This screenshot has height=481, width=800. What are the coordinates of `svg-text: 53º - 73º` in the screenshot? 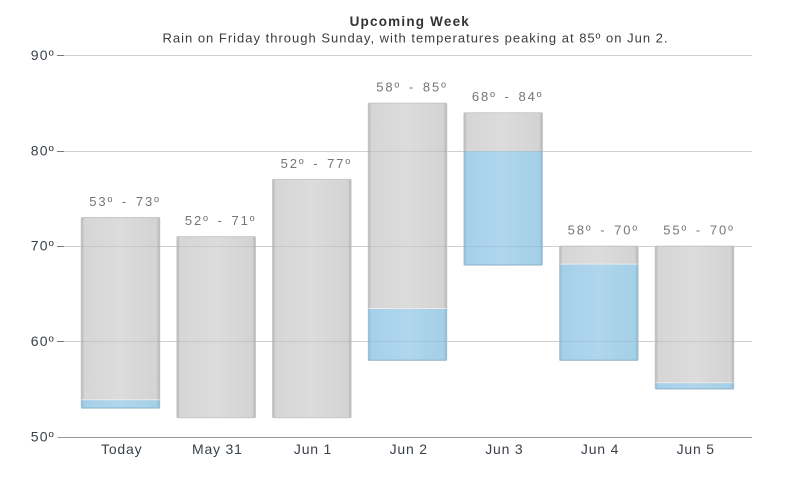 It's located at (124, 201).